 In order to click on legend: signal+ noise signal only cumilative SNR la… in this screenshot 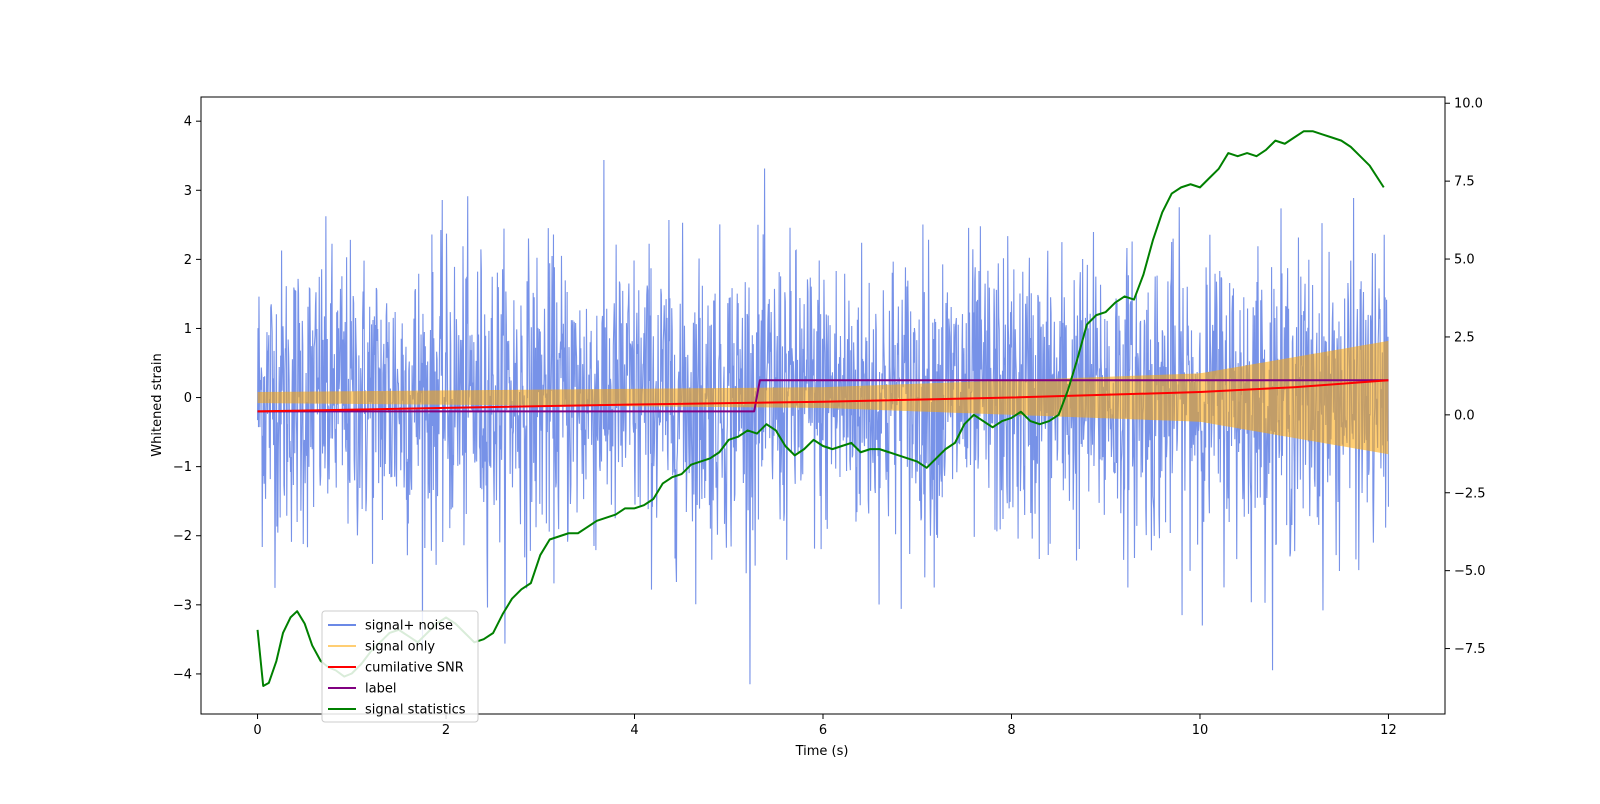, I will do `click(400, 666)`.